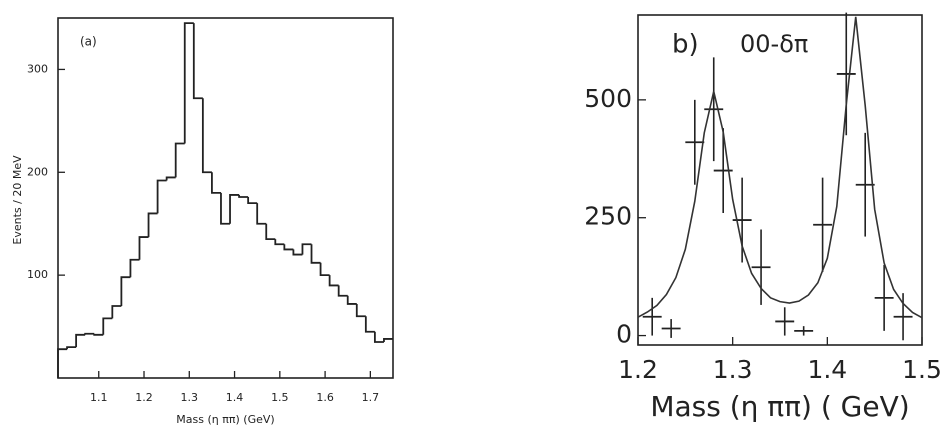 This screenshot has width=942, height=432. I want to click on y-axis-label: Events / 20 MeV, so click(17, 200).